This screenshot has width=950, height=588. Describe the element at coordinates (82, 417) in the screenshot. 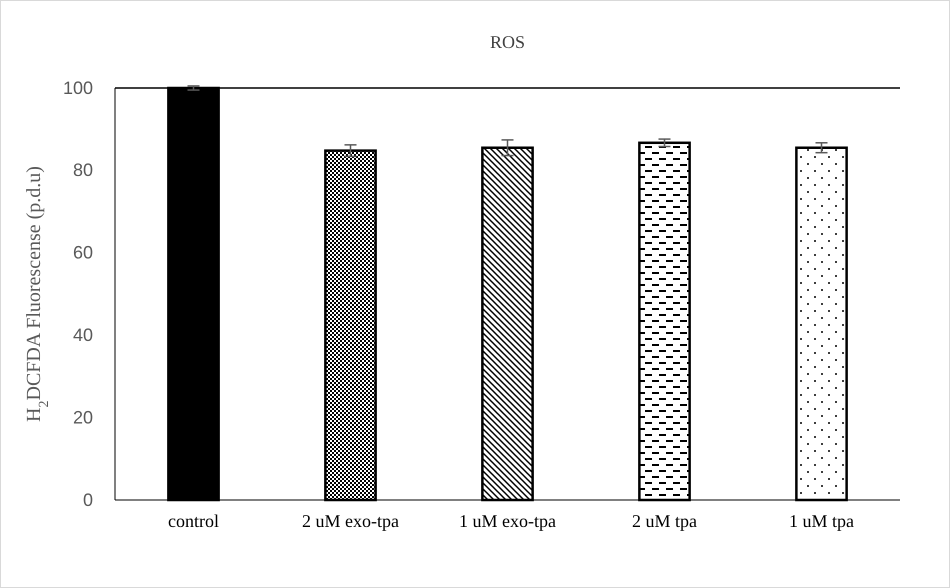

I see `y-tick-label: 20` at that location.